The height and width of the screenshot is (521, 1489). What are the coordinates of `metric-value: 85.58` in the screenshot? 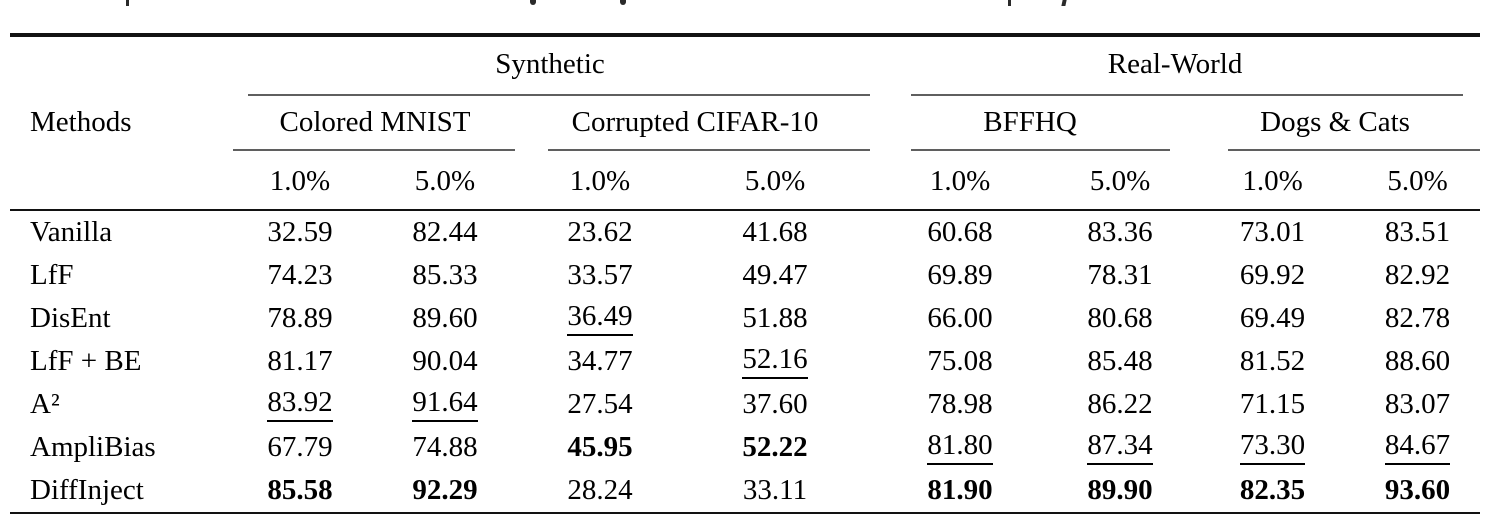 It's located at (300, 490).